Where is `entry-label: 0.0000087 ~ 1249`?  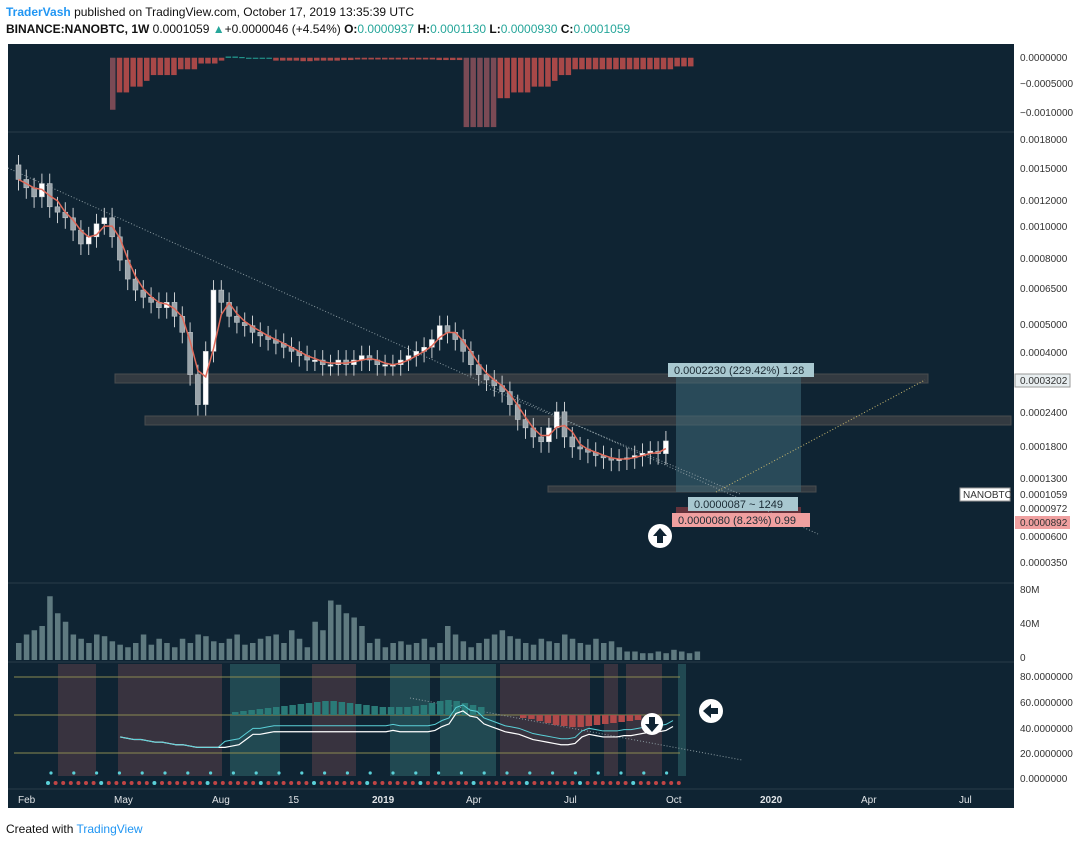
entry-label: 0.0000087 ~ 1249 is located at coordinates (738, 505).